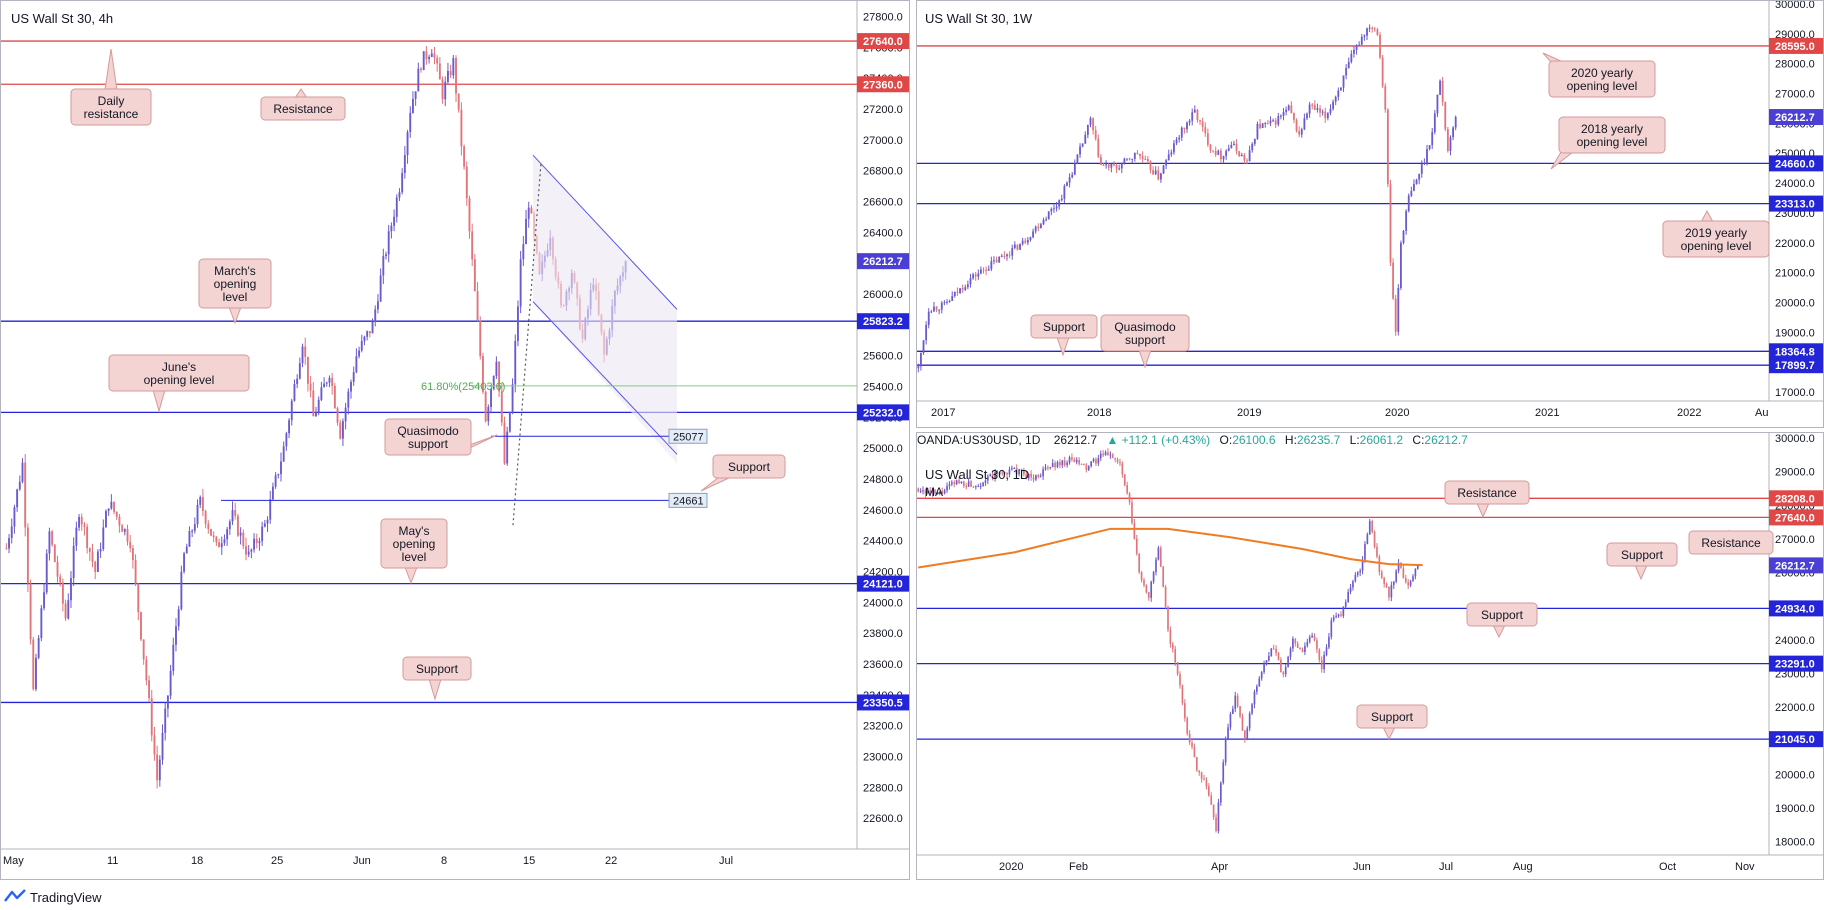 The height and width of the screenshot is (910, 1824). I want to click on callout-support-lower: Support, so click(437, 678).